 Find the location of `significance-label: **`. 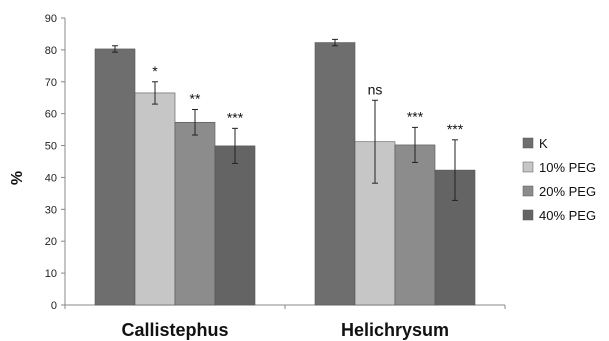

significance-label: ** is located at coordinates (195, 99).